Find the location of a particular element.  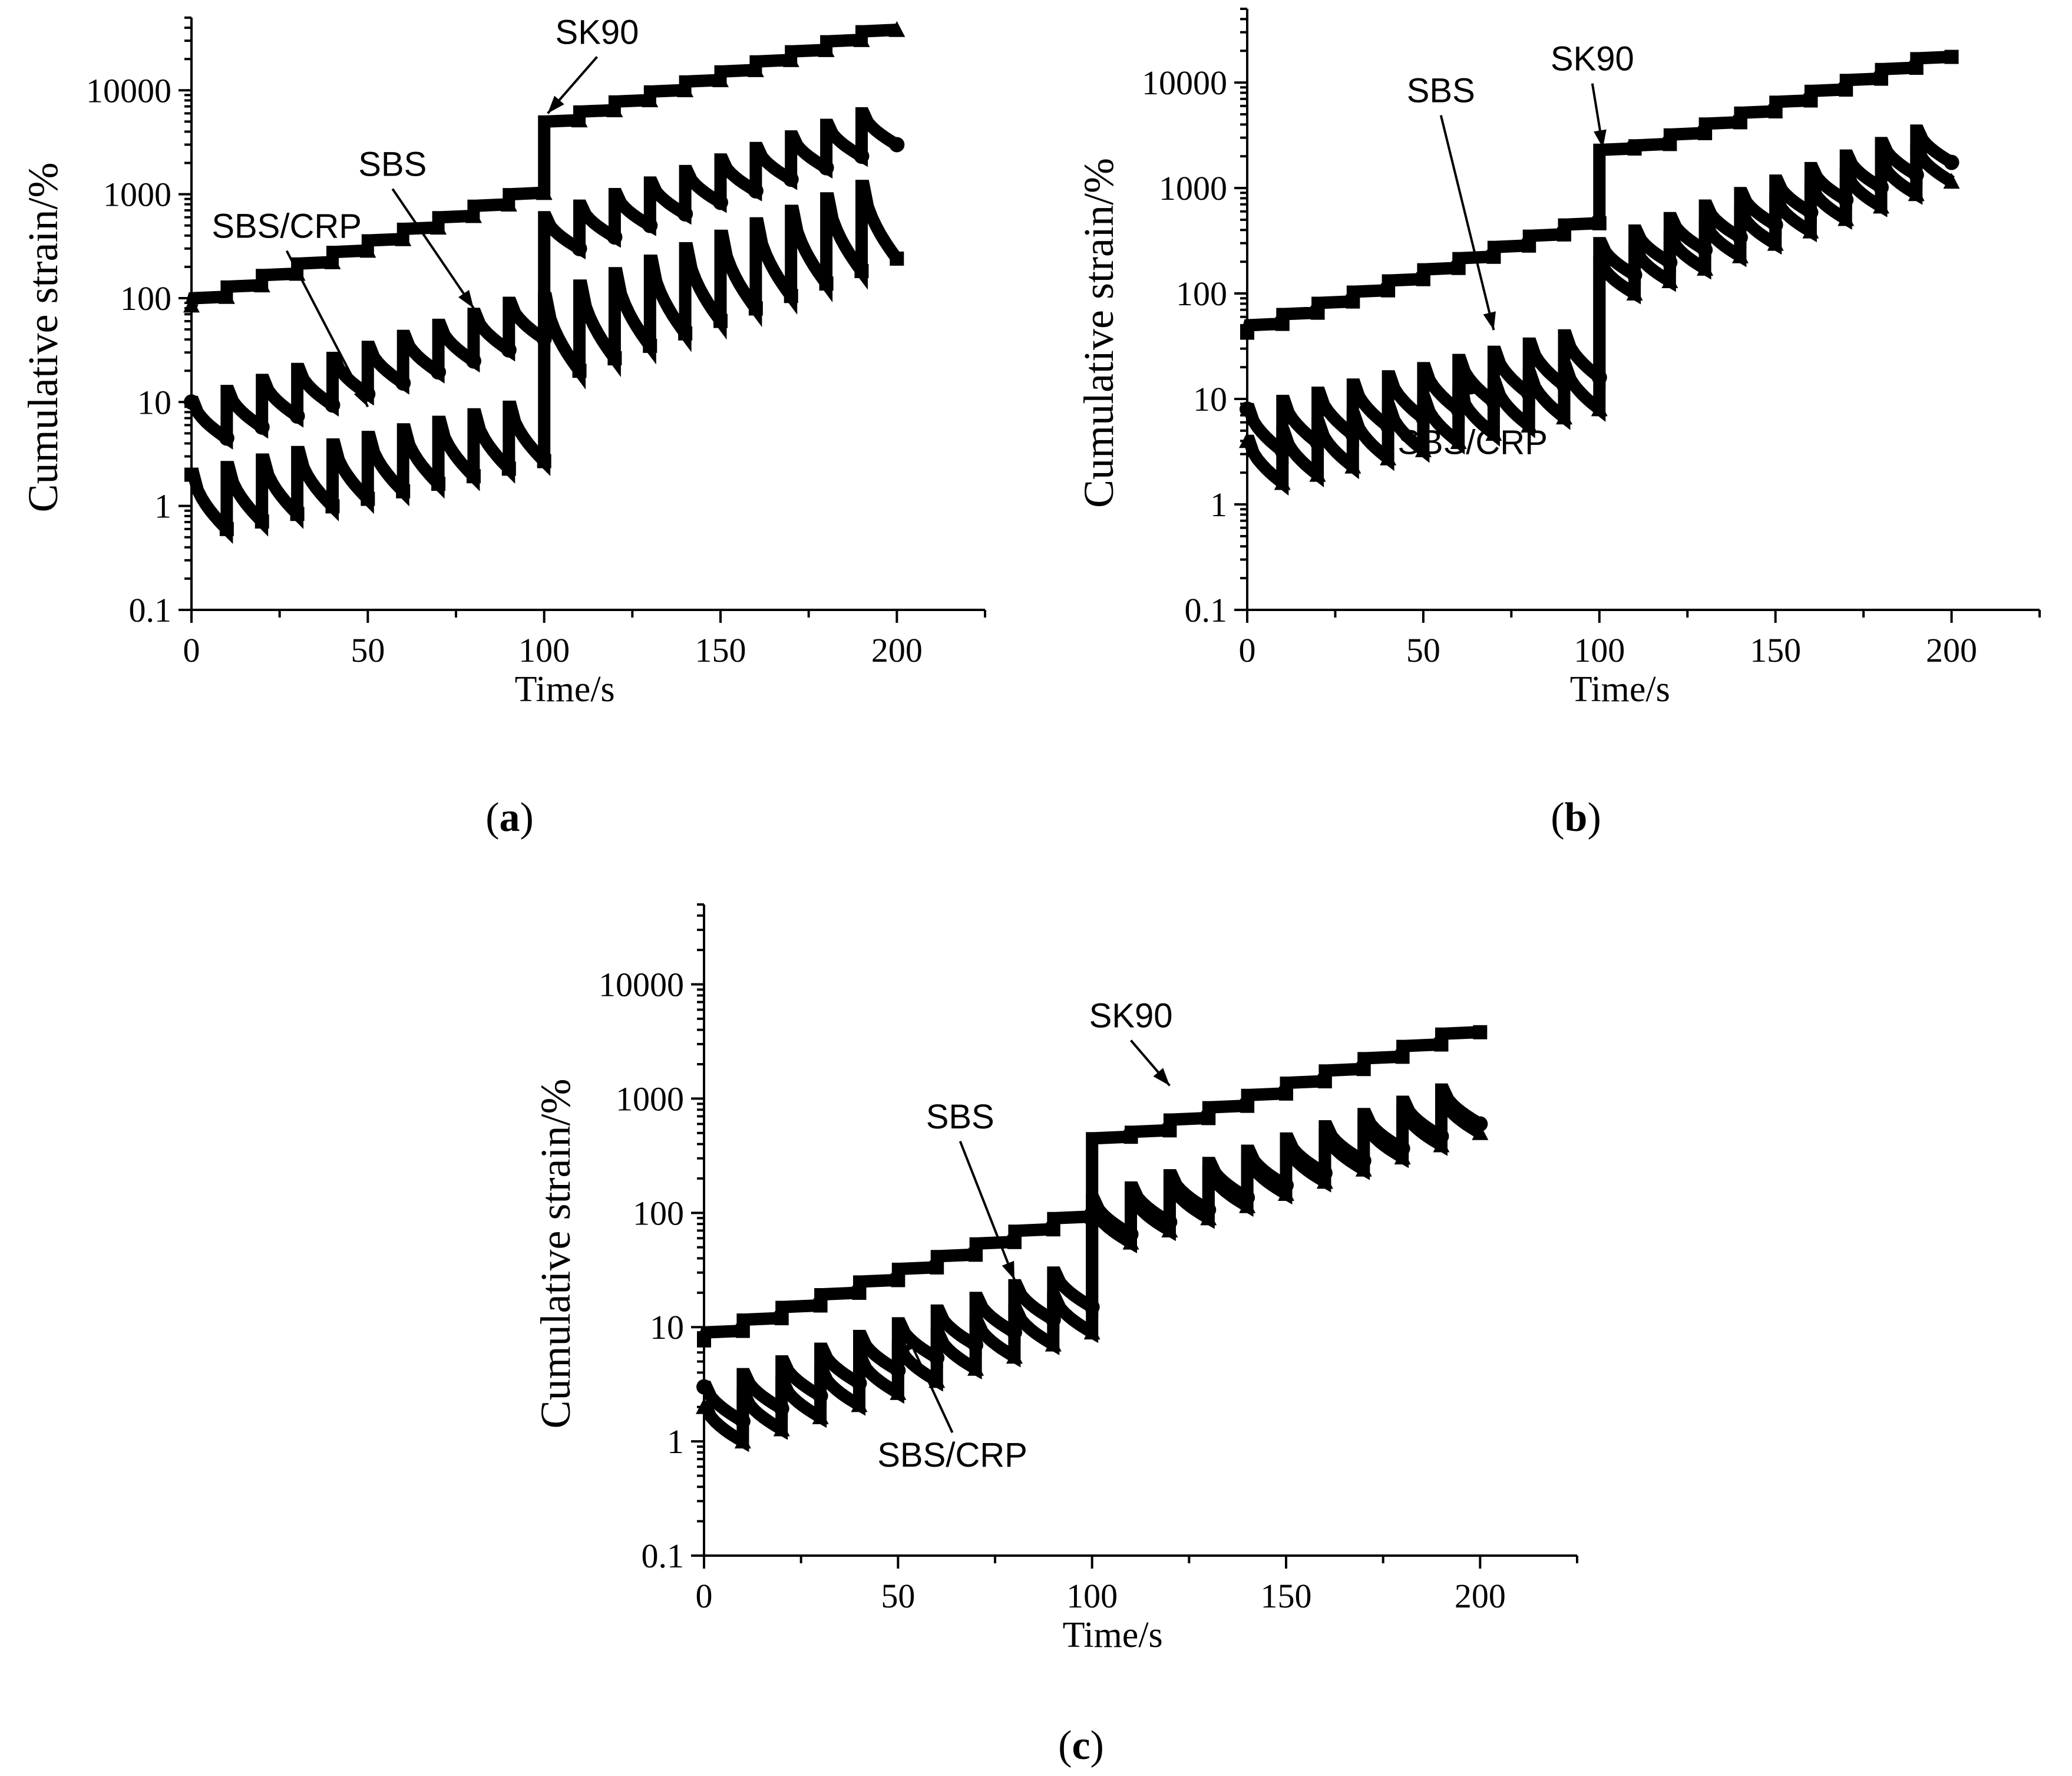

series-sbs is located at coordinates (544, 278).